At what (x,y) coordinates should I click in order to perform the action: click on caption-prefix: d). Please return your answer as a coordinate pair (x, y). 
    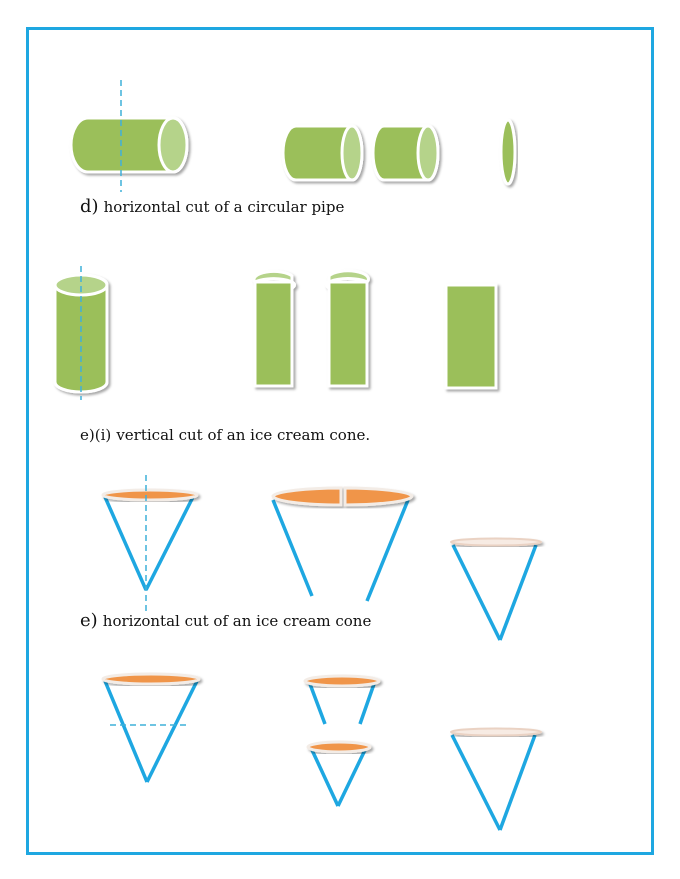
    Looking at the image, I should click on (89, 206).